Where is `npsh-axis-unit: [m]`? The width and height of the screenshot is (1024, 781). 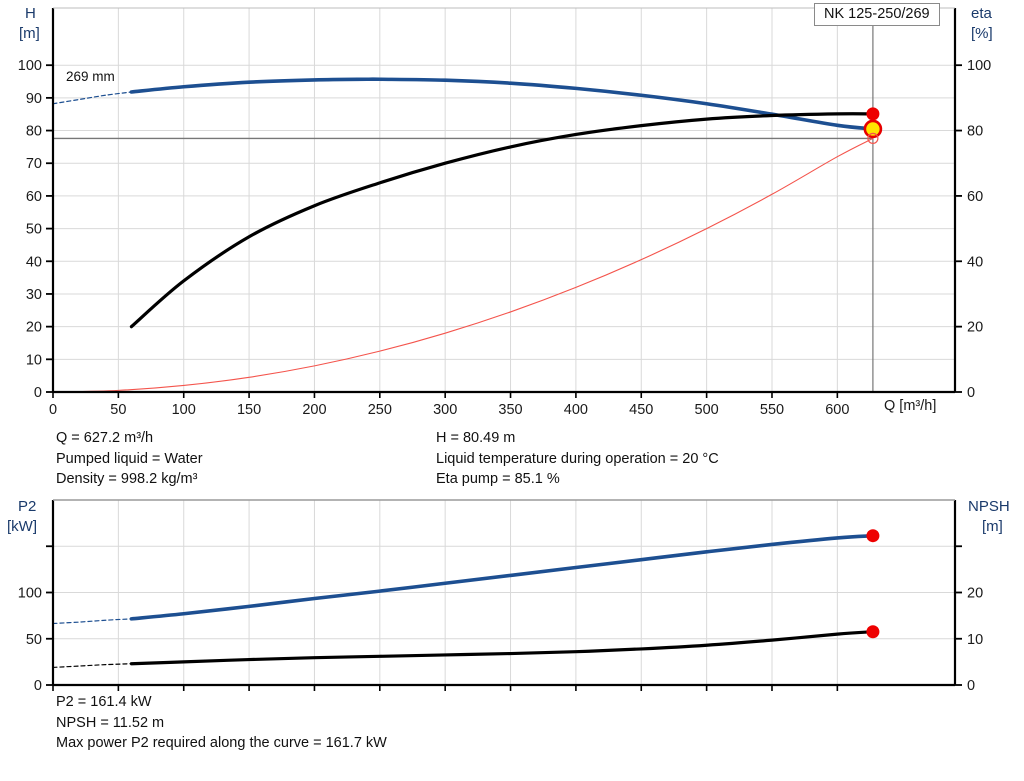
npsh-axis-unit: [m] is located at coordinates (992, 526).